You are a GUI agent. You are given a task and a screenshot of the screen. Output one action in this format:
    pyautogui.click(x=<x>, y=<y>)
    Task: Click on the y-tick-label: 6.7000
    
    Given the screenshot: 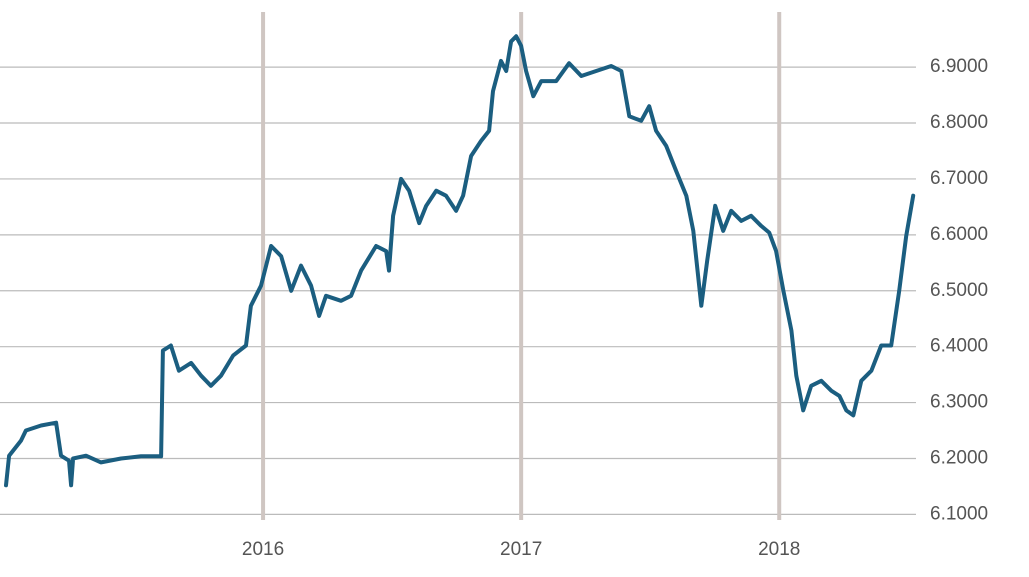 What is the action you would take?
    pyautogui.click(x=959, y=178)
    